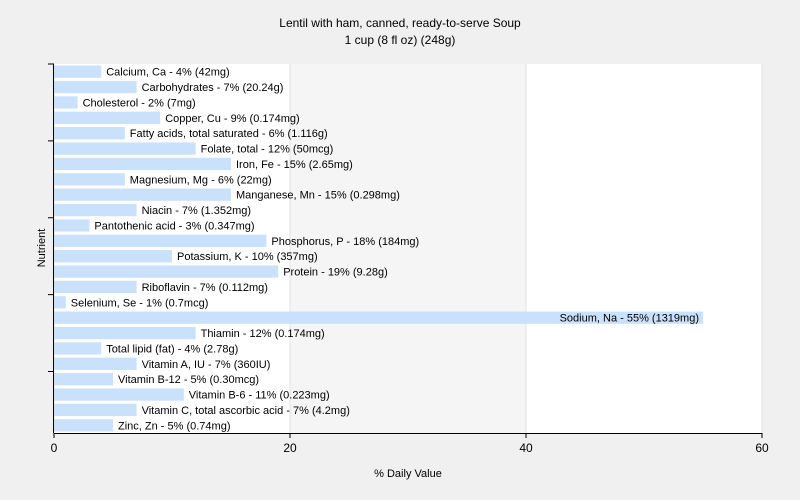 This screenshot has height=500, width=800. Describe the element at coordinates (247, 257) in the screenshot. I see `bar-label: Potassium, K - 10% (357mg)` at that location.